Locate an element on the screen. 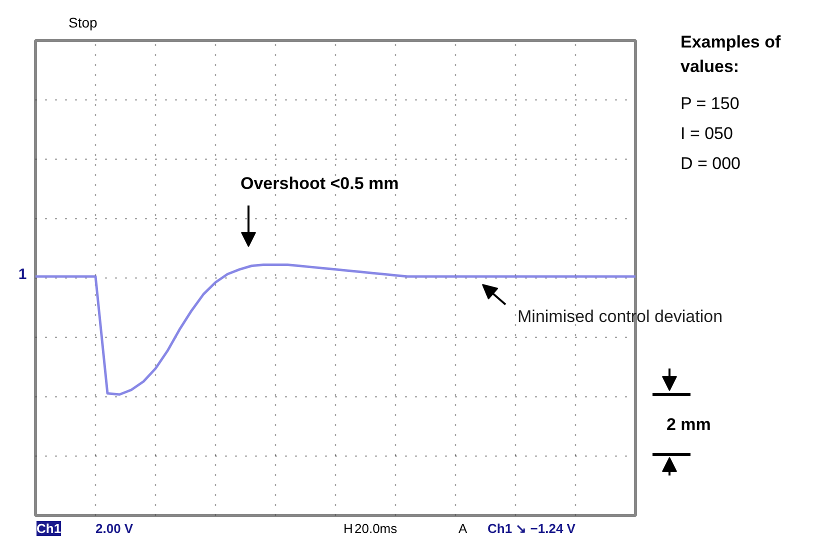  text: 1 is located at coordinates (22, 274).